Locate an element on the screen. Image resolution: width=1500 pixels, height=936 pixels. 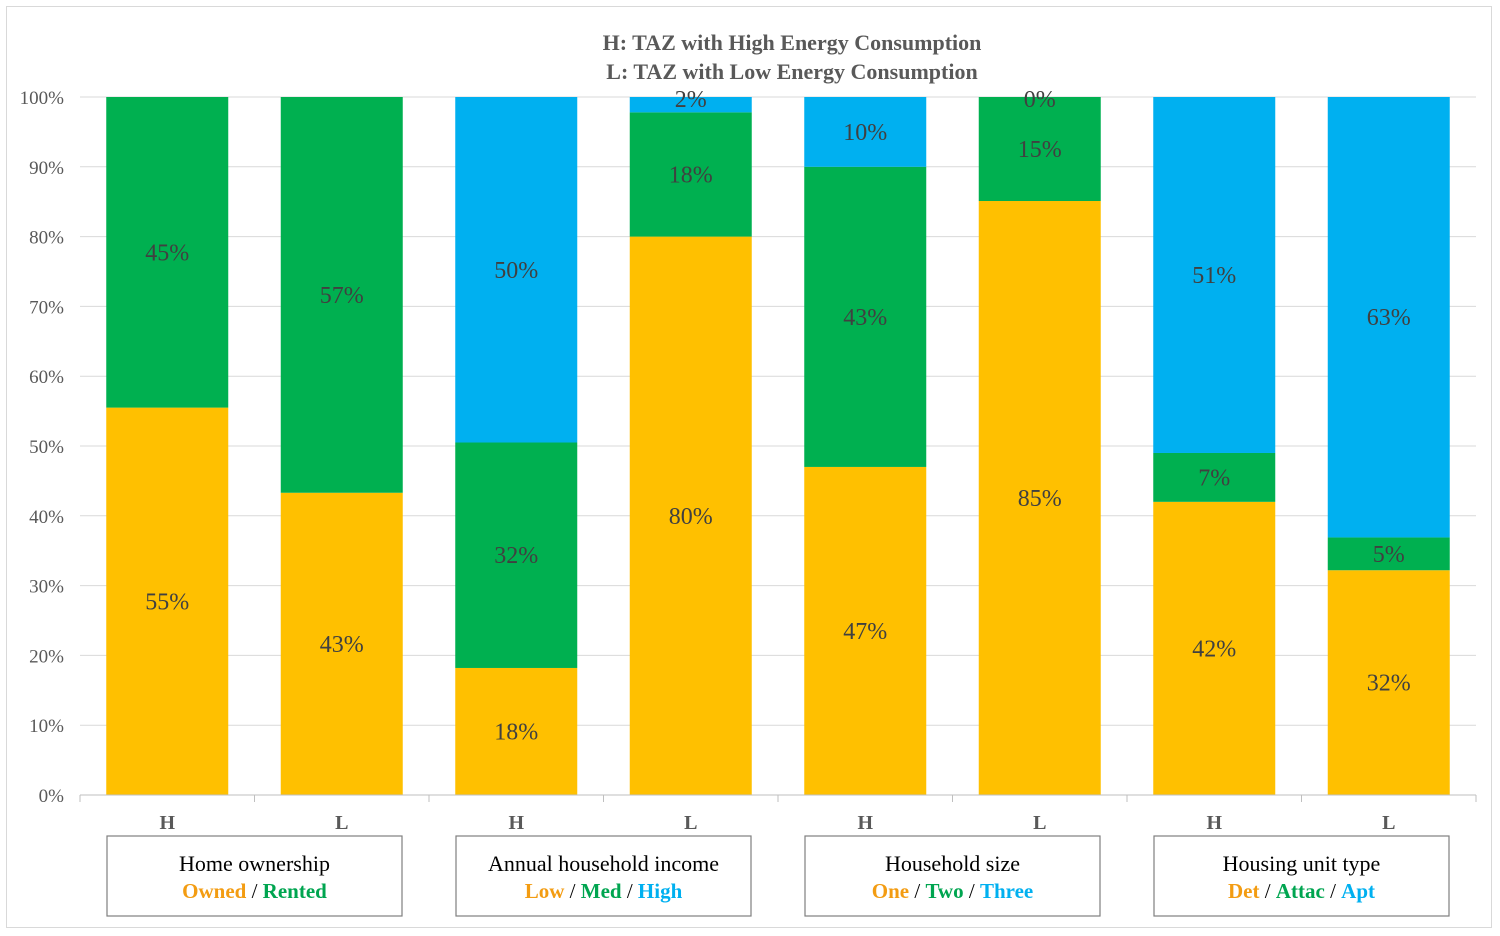
category-label: Owned is located at coordinates (214, 891).